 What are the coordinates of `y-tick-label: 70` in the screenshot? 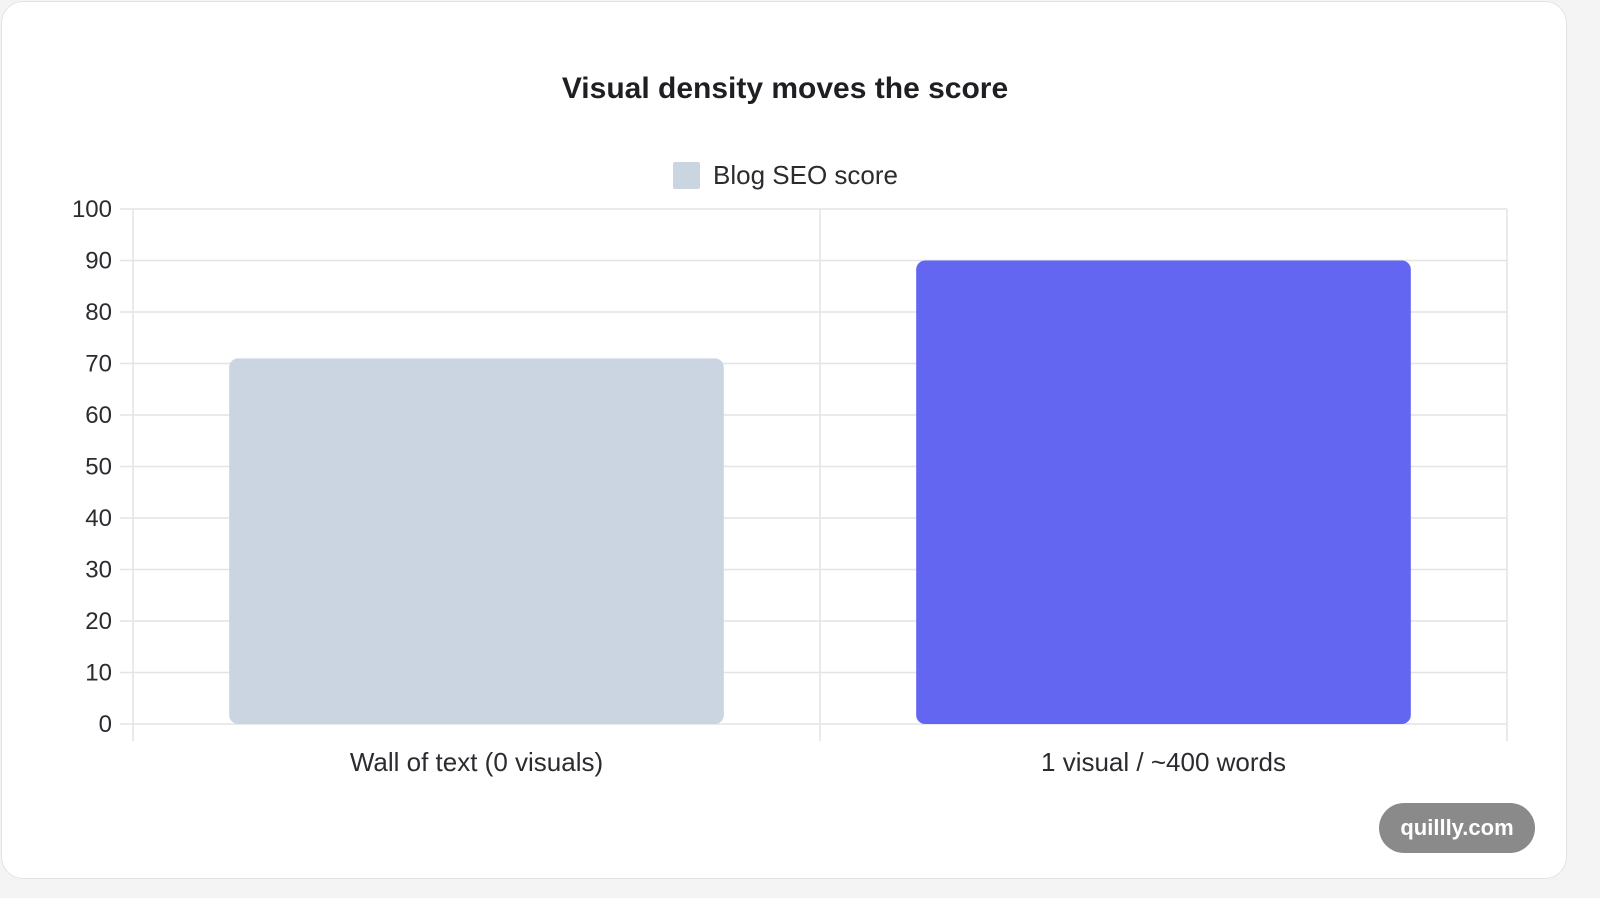 It's located at (98, 364).